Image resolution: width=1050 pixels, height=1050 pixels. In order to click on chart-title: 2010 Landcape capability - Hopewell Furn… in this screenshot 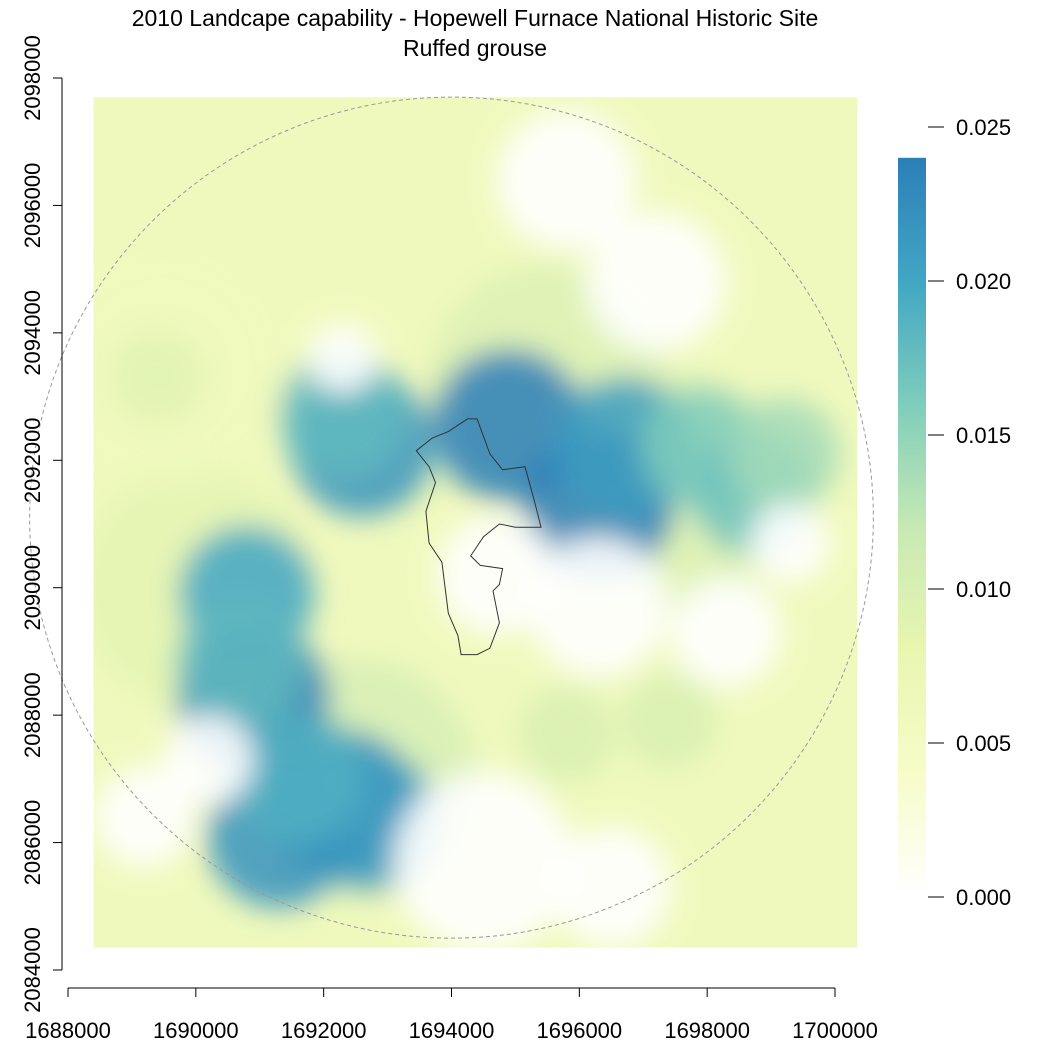, I will do `click(475, 18)`.